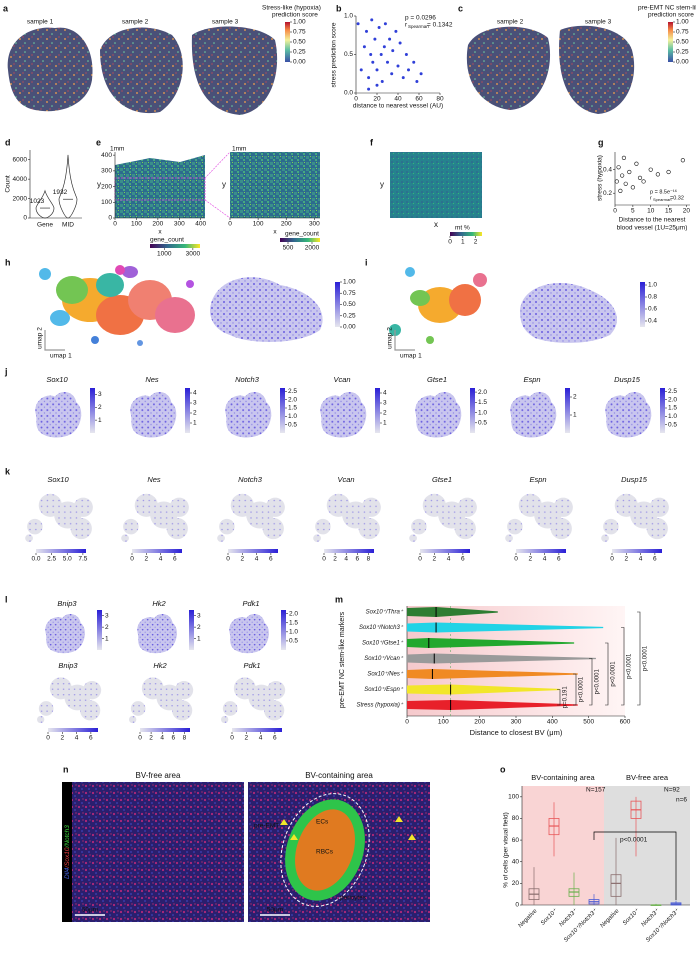 The image size is (696, 975). I want to click on y-tick-label: 20, so click(516, 883).